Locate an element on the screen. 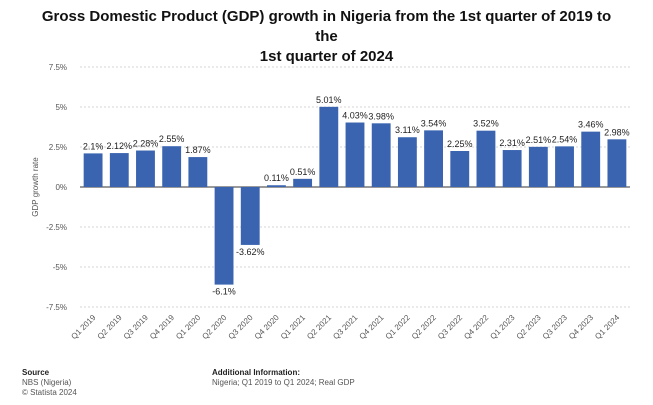  source-block: Source NBS (Nigeria) © Statista 2024 is located at coordinates (49, 383).